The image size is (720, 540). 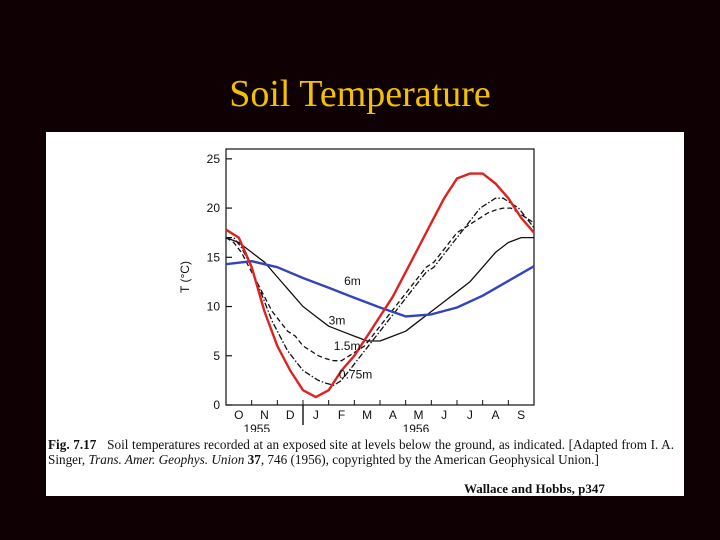 I want to click on y-ticks: 0 5 10 15 20 25, so click(x=219, y=282).